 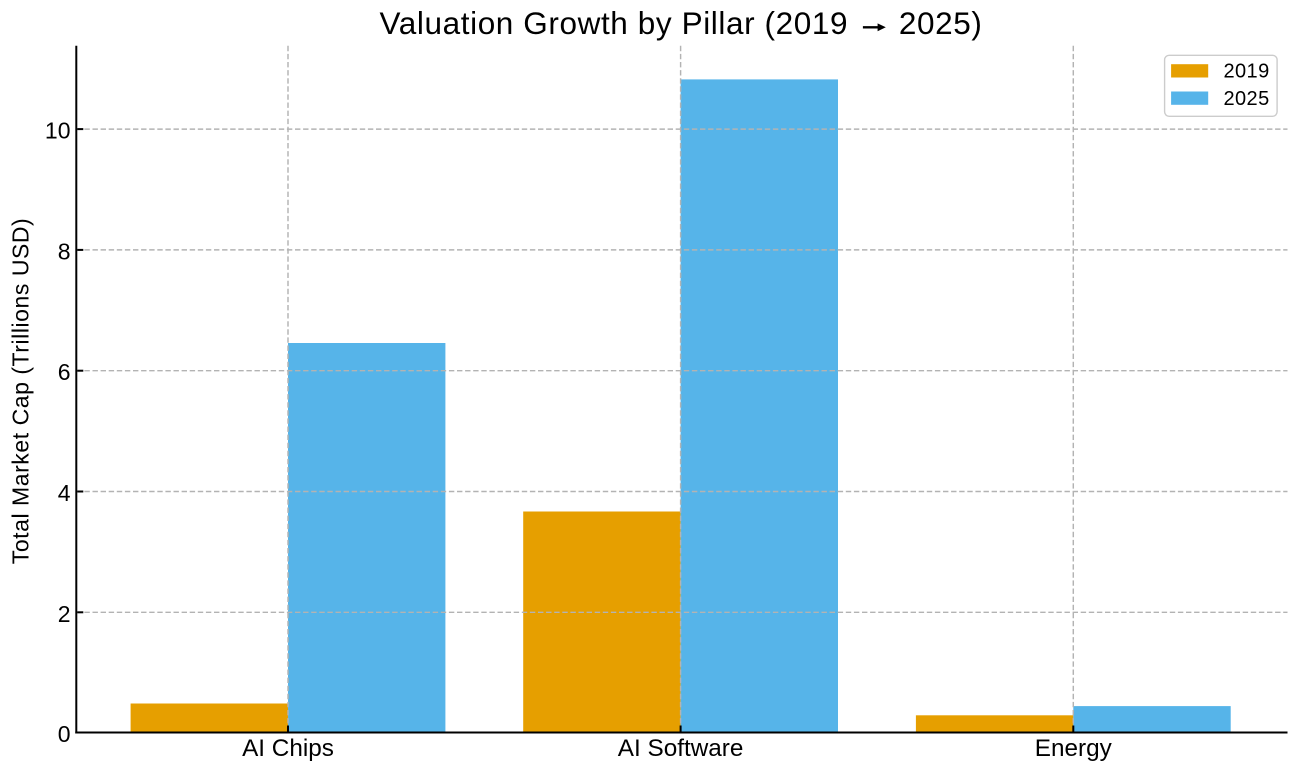 I want to click on svg-text: 8, so click(x=64, y=251).